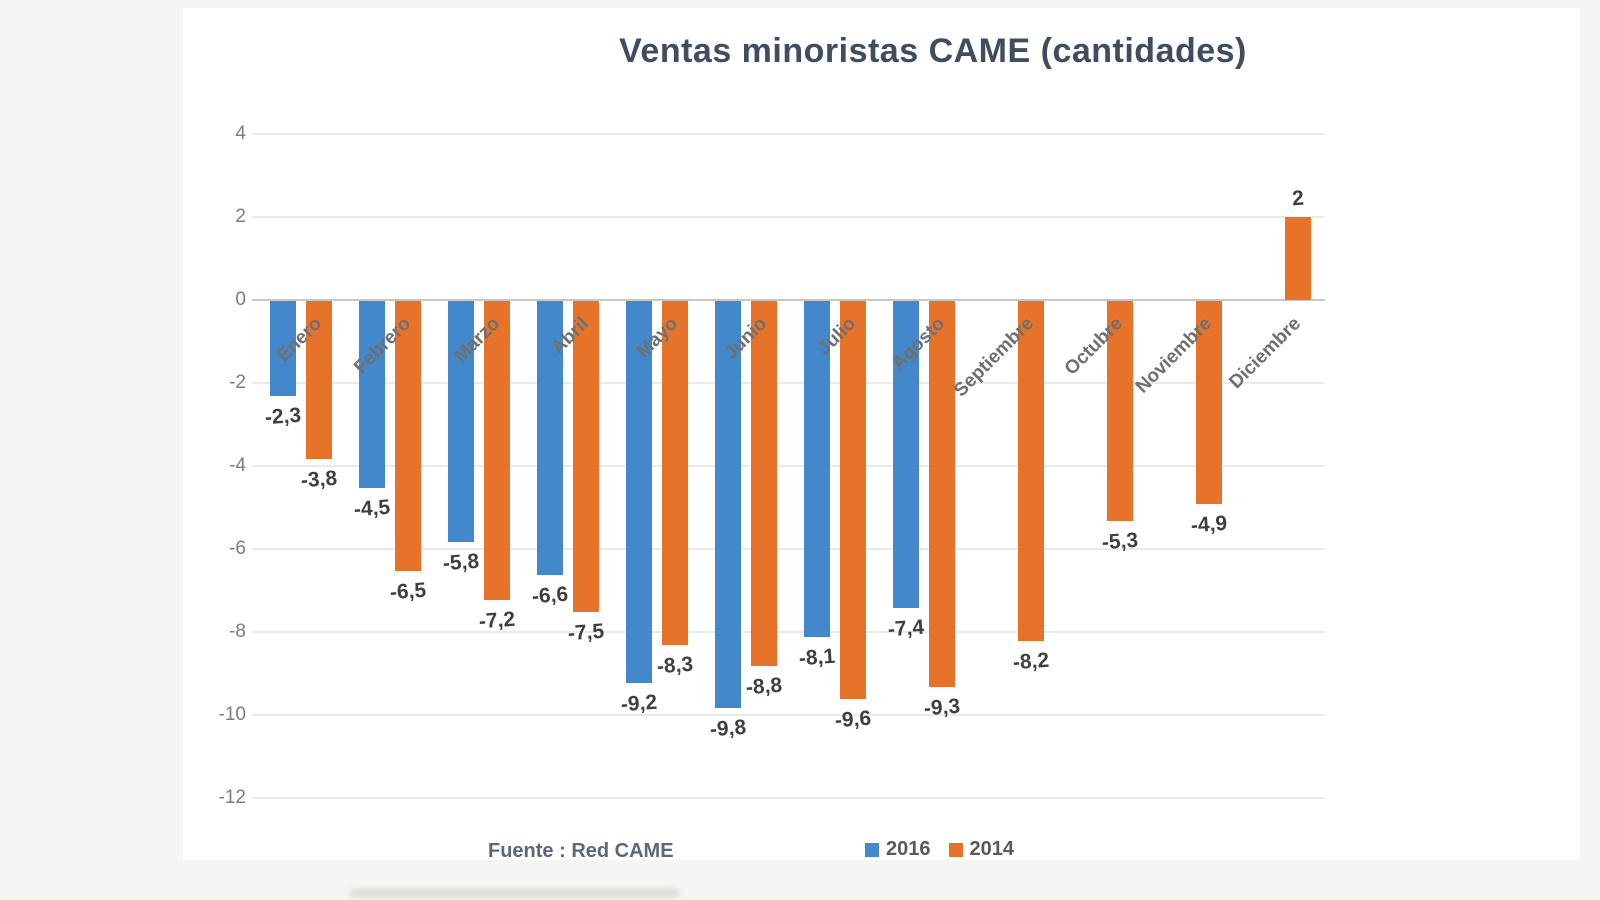 The image size is (1600, 900). I want to click on x-axis-line, so click(788, 300).